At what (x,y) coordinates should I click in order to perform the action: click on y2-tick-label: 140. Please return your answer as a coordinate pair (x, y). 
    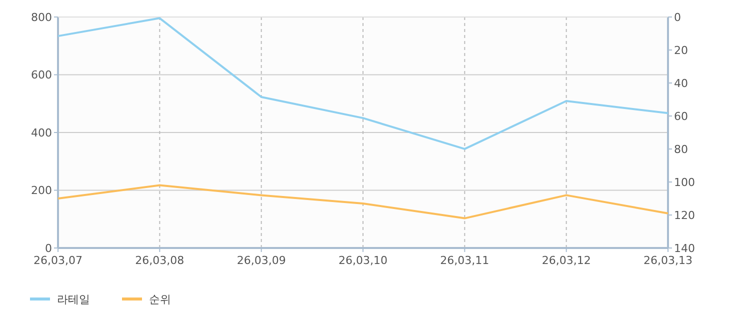
    Looking at the image, I should click on (684, 248).